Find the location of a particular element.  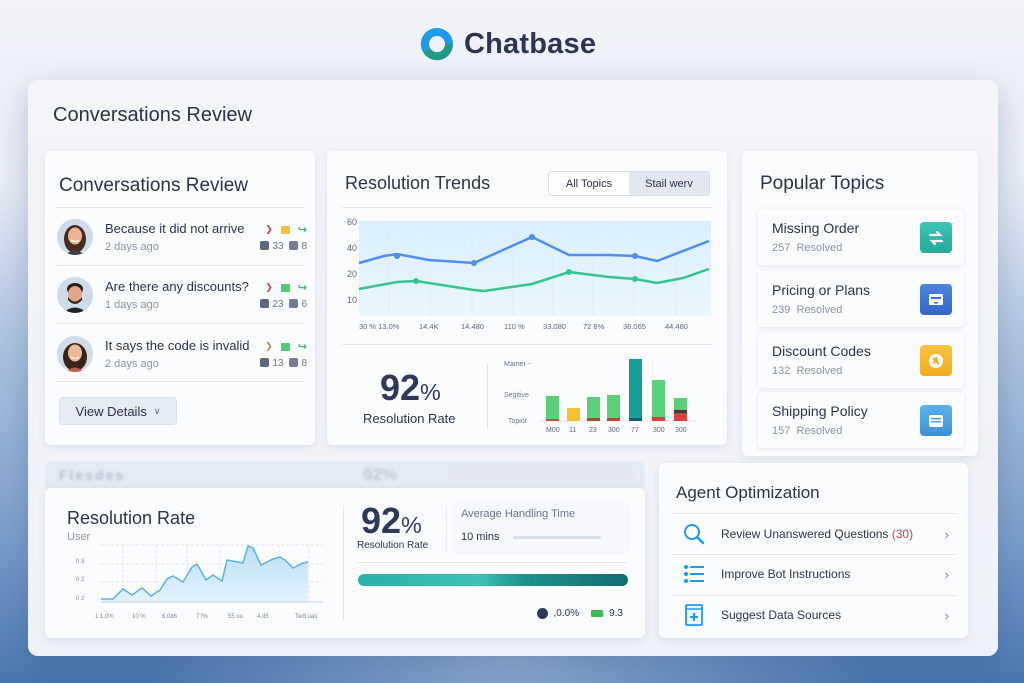

agent-item-label: Review Unanswered Questions (30) is located at coordinates (833, 534).